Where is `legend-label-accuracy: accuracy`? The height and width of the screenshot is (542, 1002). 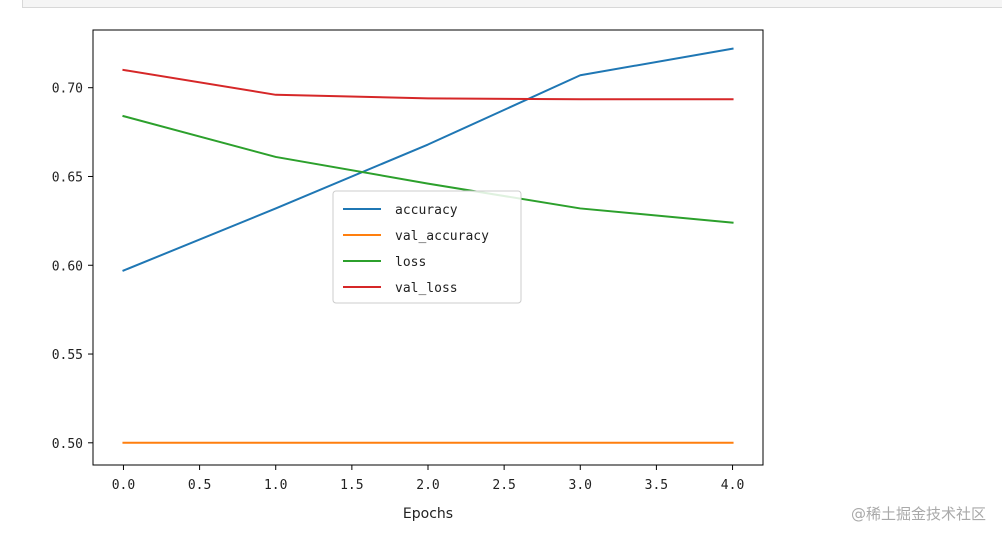
legend-label-accuracy: accuracy is located at coordinates (426, 210).